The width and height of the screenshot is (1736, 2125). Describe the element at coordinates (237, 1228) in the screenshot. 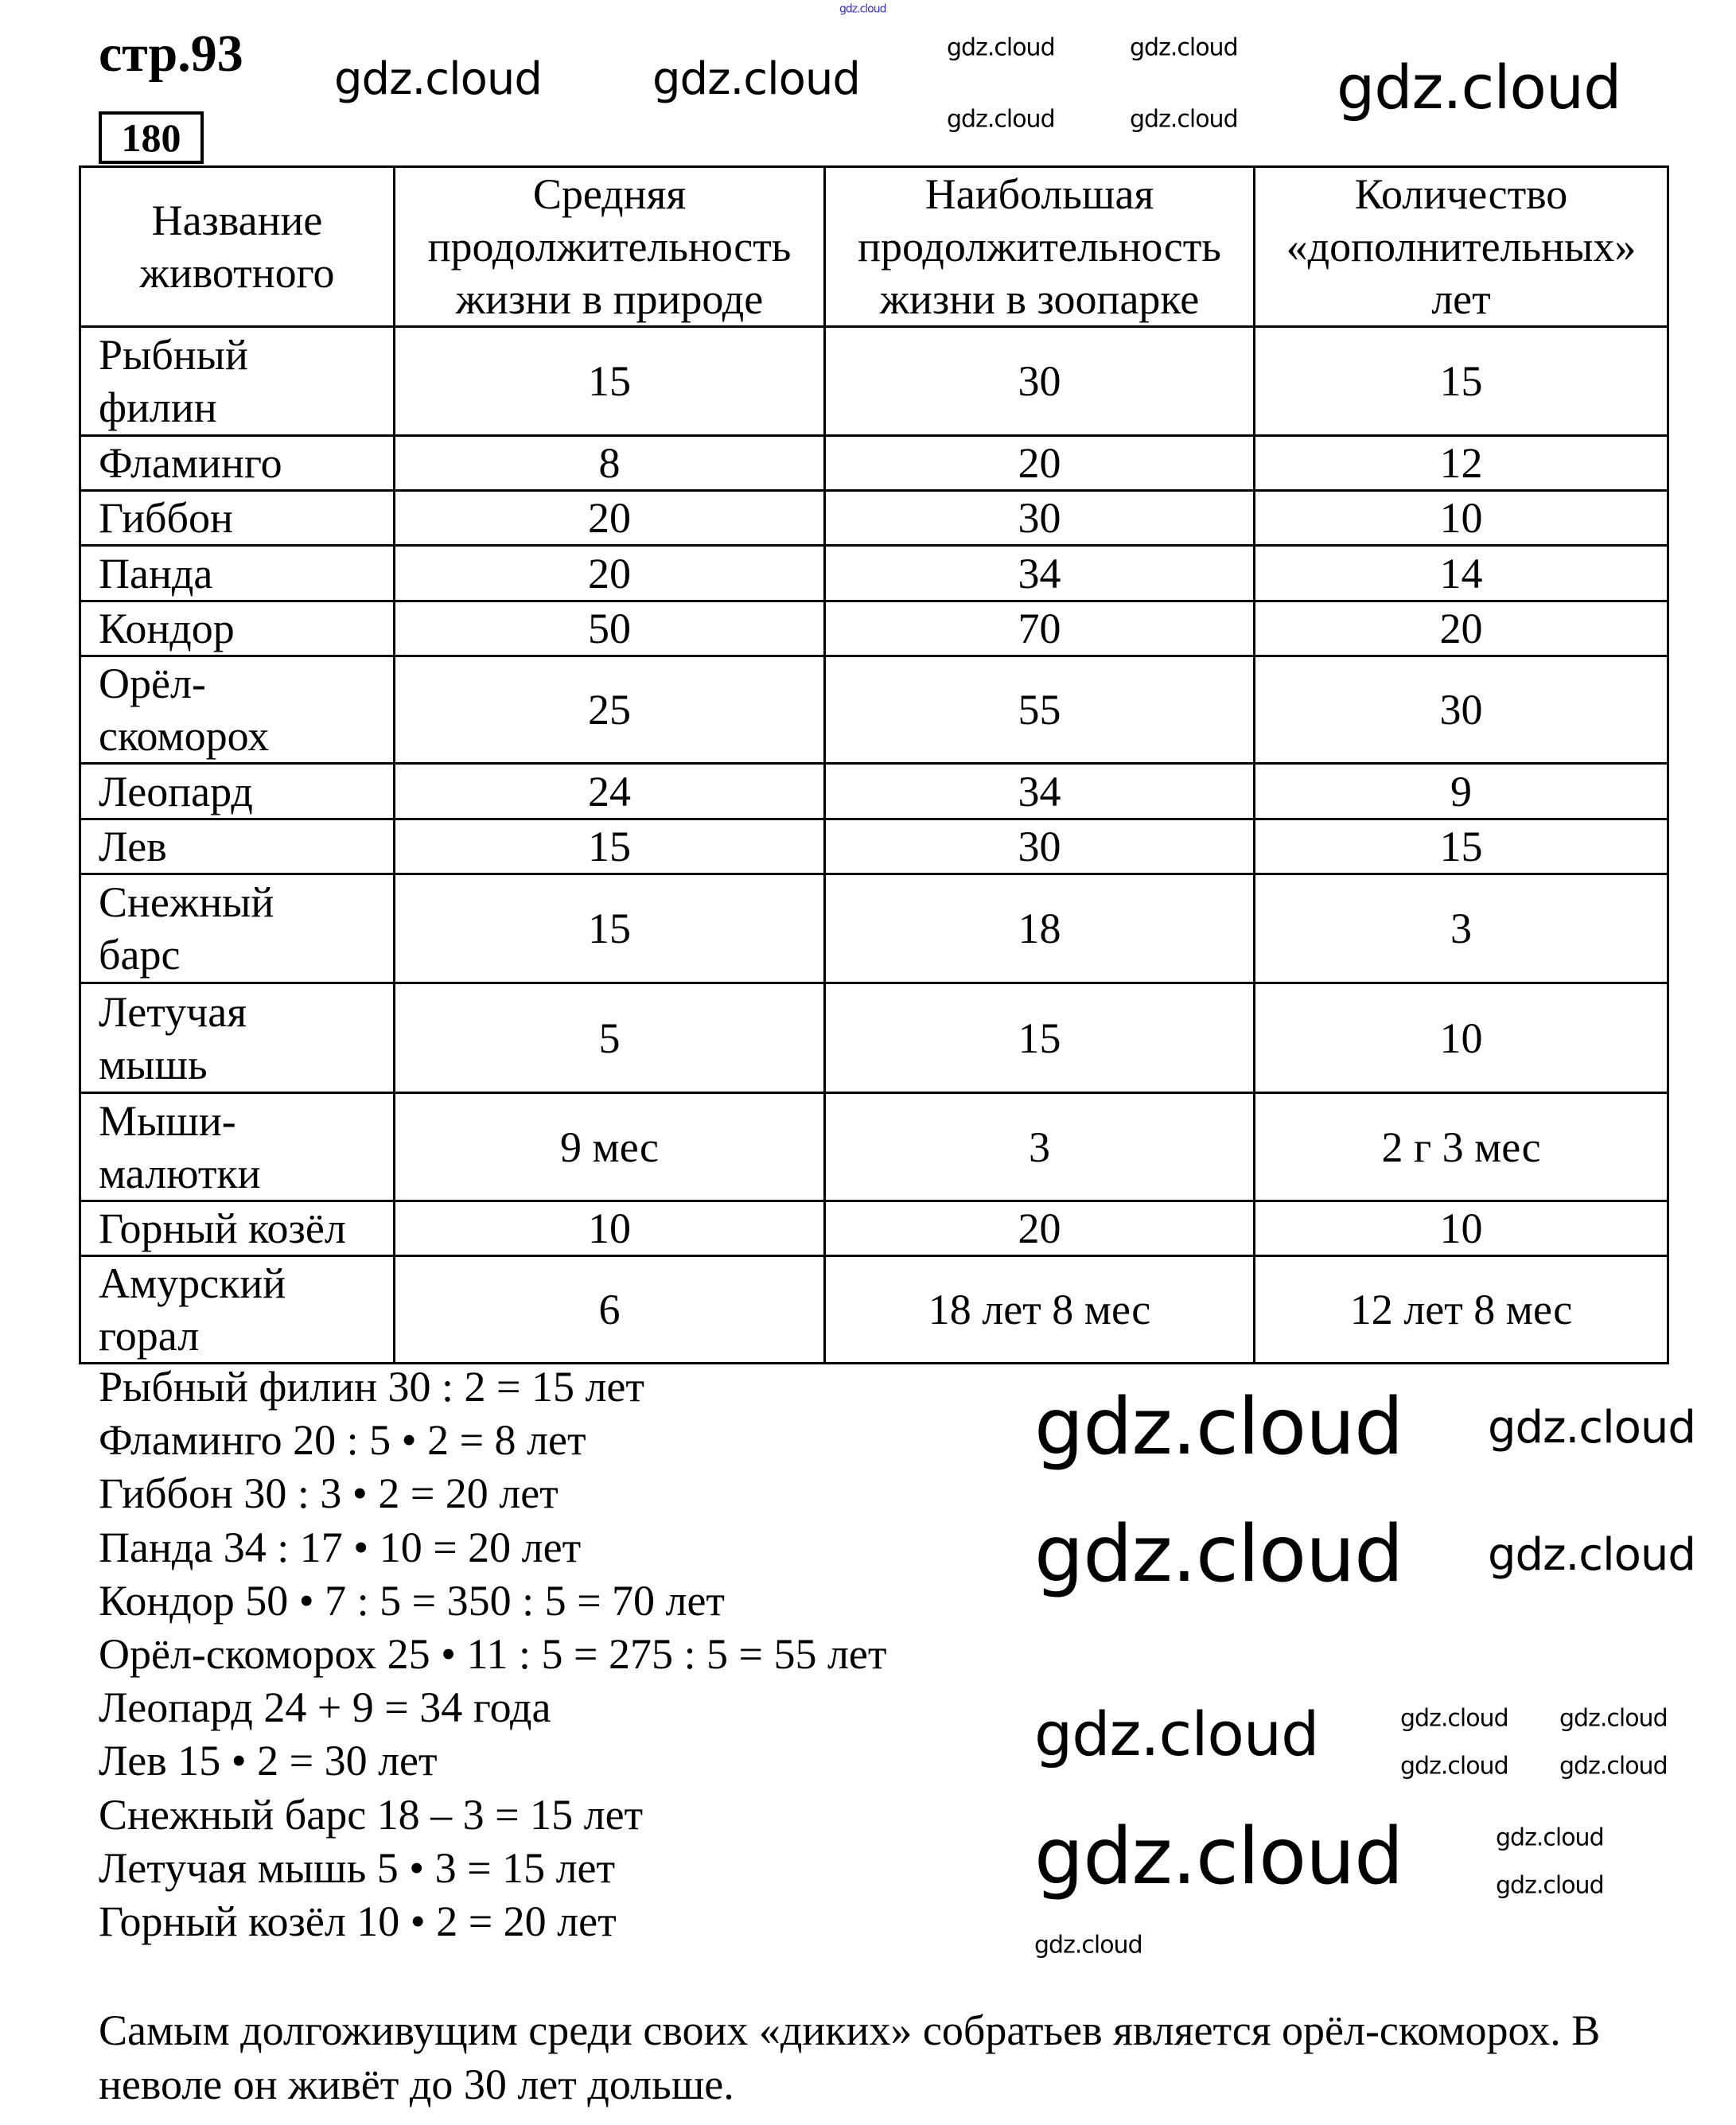

I see `animal-name-cell: Горный козёл` at that location.